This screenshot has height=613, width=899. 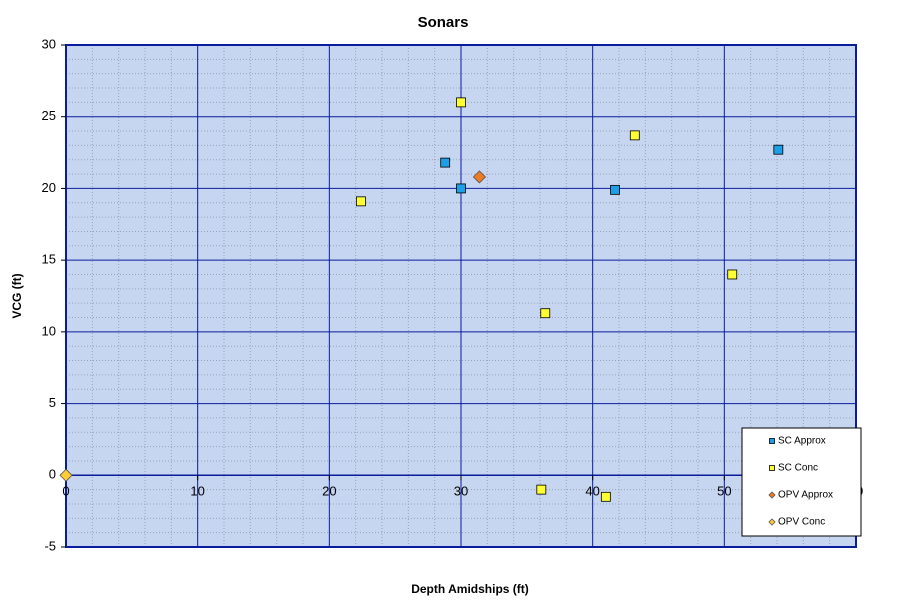 What do you see at coordinates (805, 495) in the screenshot?
I see `legend-label: OPV Approx` at bounding box center [805, 495].